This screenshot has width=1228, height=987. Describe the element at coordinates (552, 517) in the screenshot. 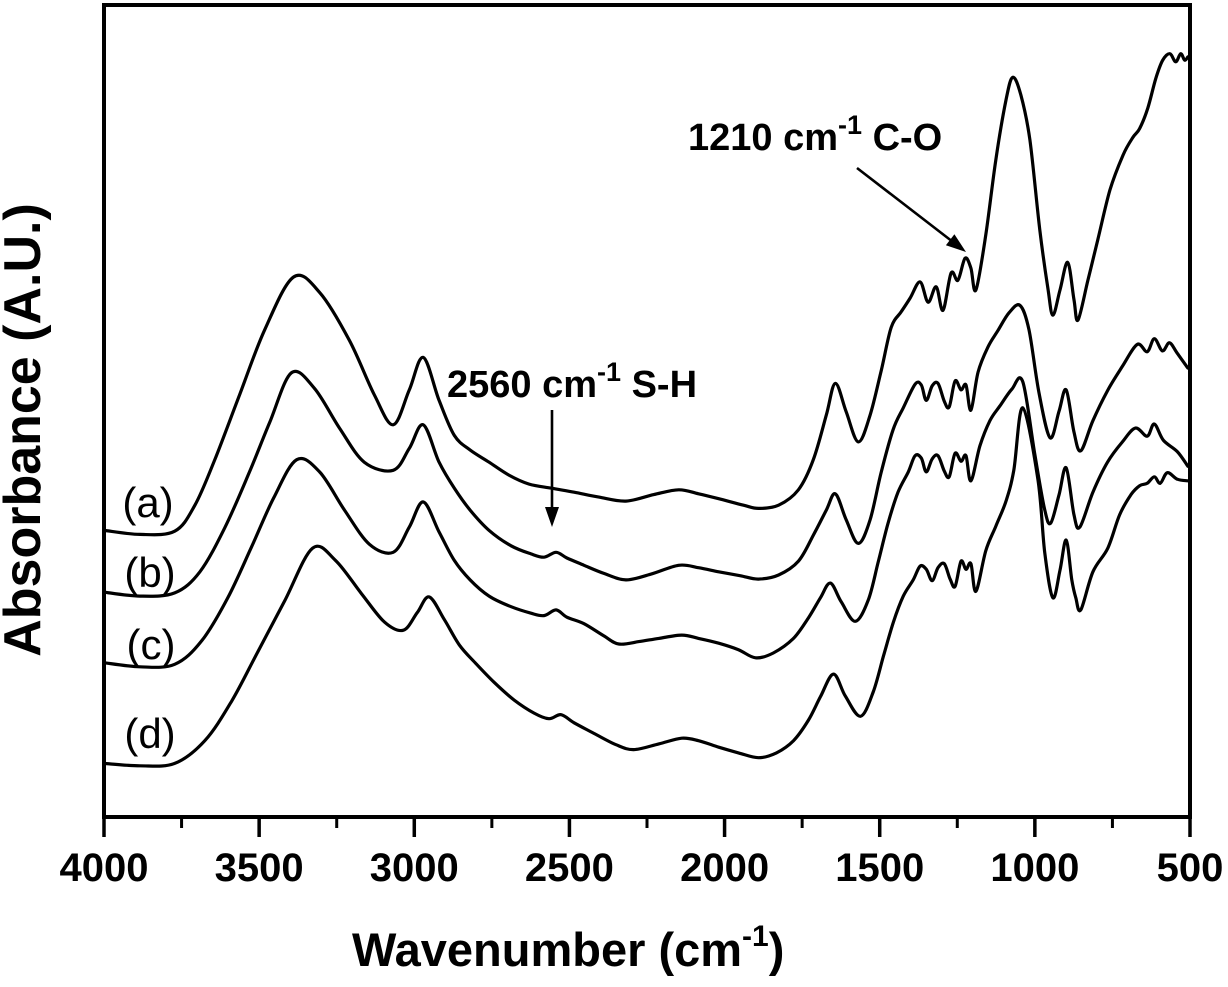

I see `sh-peak-arrowhead` at that location.